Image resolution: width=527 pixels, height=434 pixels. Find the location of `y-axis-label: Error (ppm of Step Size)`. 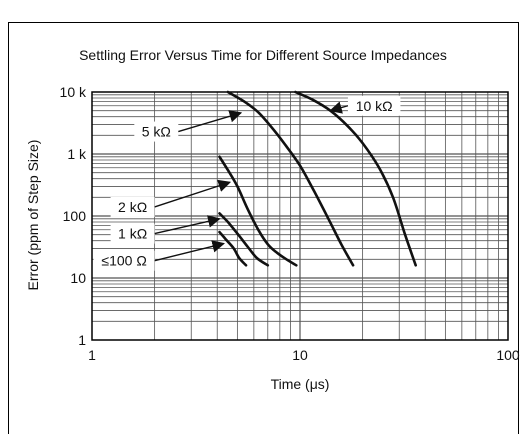

y-axis-label: Error (ppm of Step Size) is located at coordinates (33, 215).